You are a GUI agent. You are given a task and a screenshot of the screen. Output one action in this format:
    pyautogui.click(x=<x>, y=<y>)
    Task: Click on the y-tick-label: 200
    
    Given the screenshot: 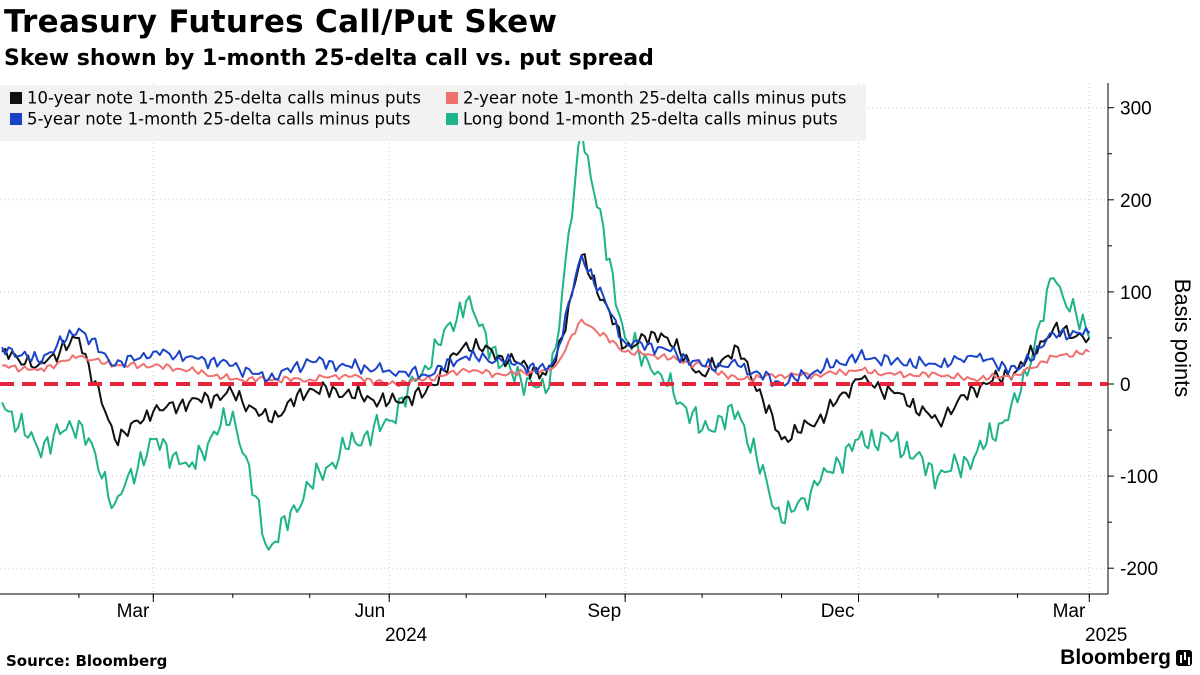 What is the action you would take?
    pyautogui.click(x=1136, y=201)
    